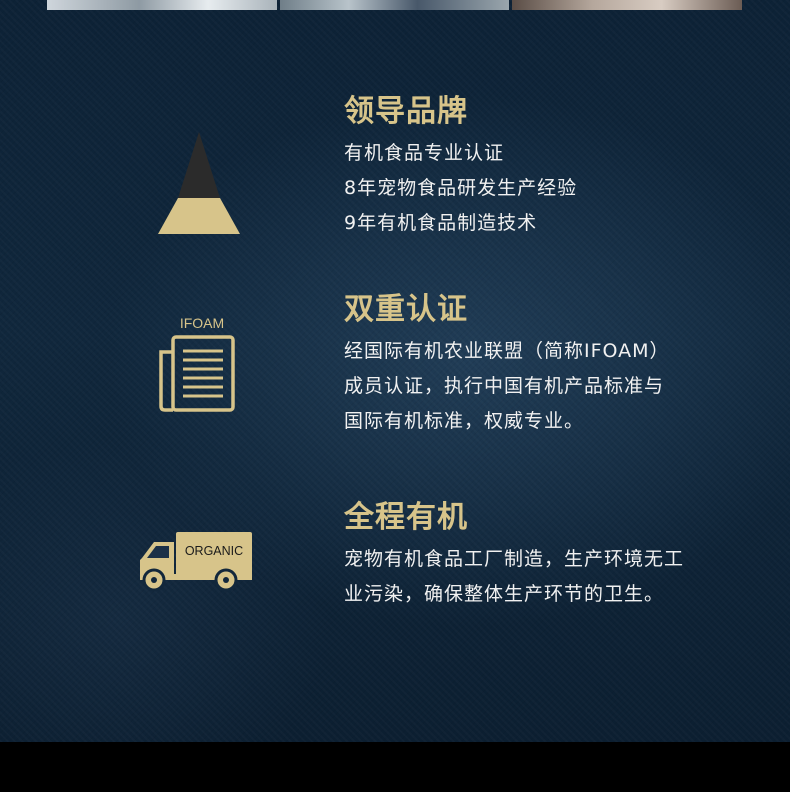 Image resolution: width=790 pixels, height=792 pixels. What do you see at coordinates (504, 594) in the screenshot?
I see `feature-line: 业污染，确保整体生产环节的卫生。` at bounding box center [504, 594].